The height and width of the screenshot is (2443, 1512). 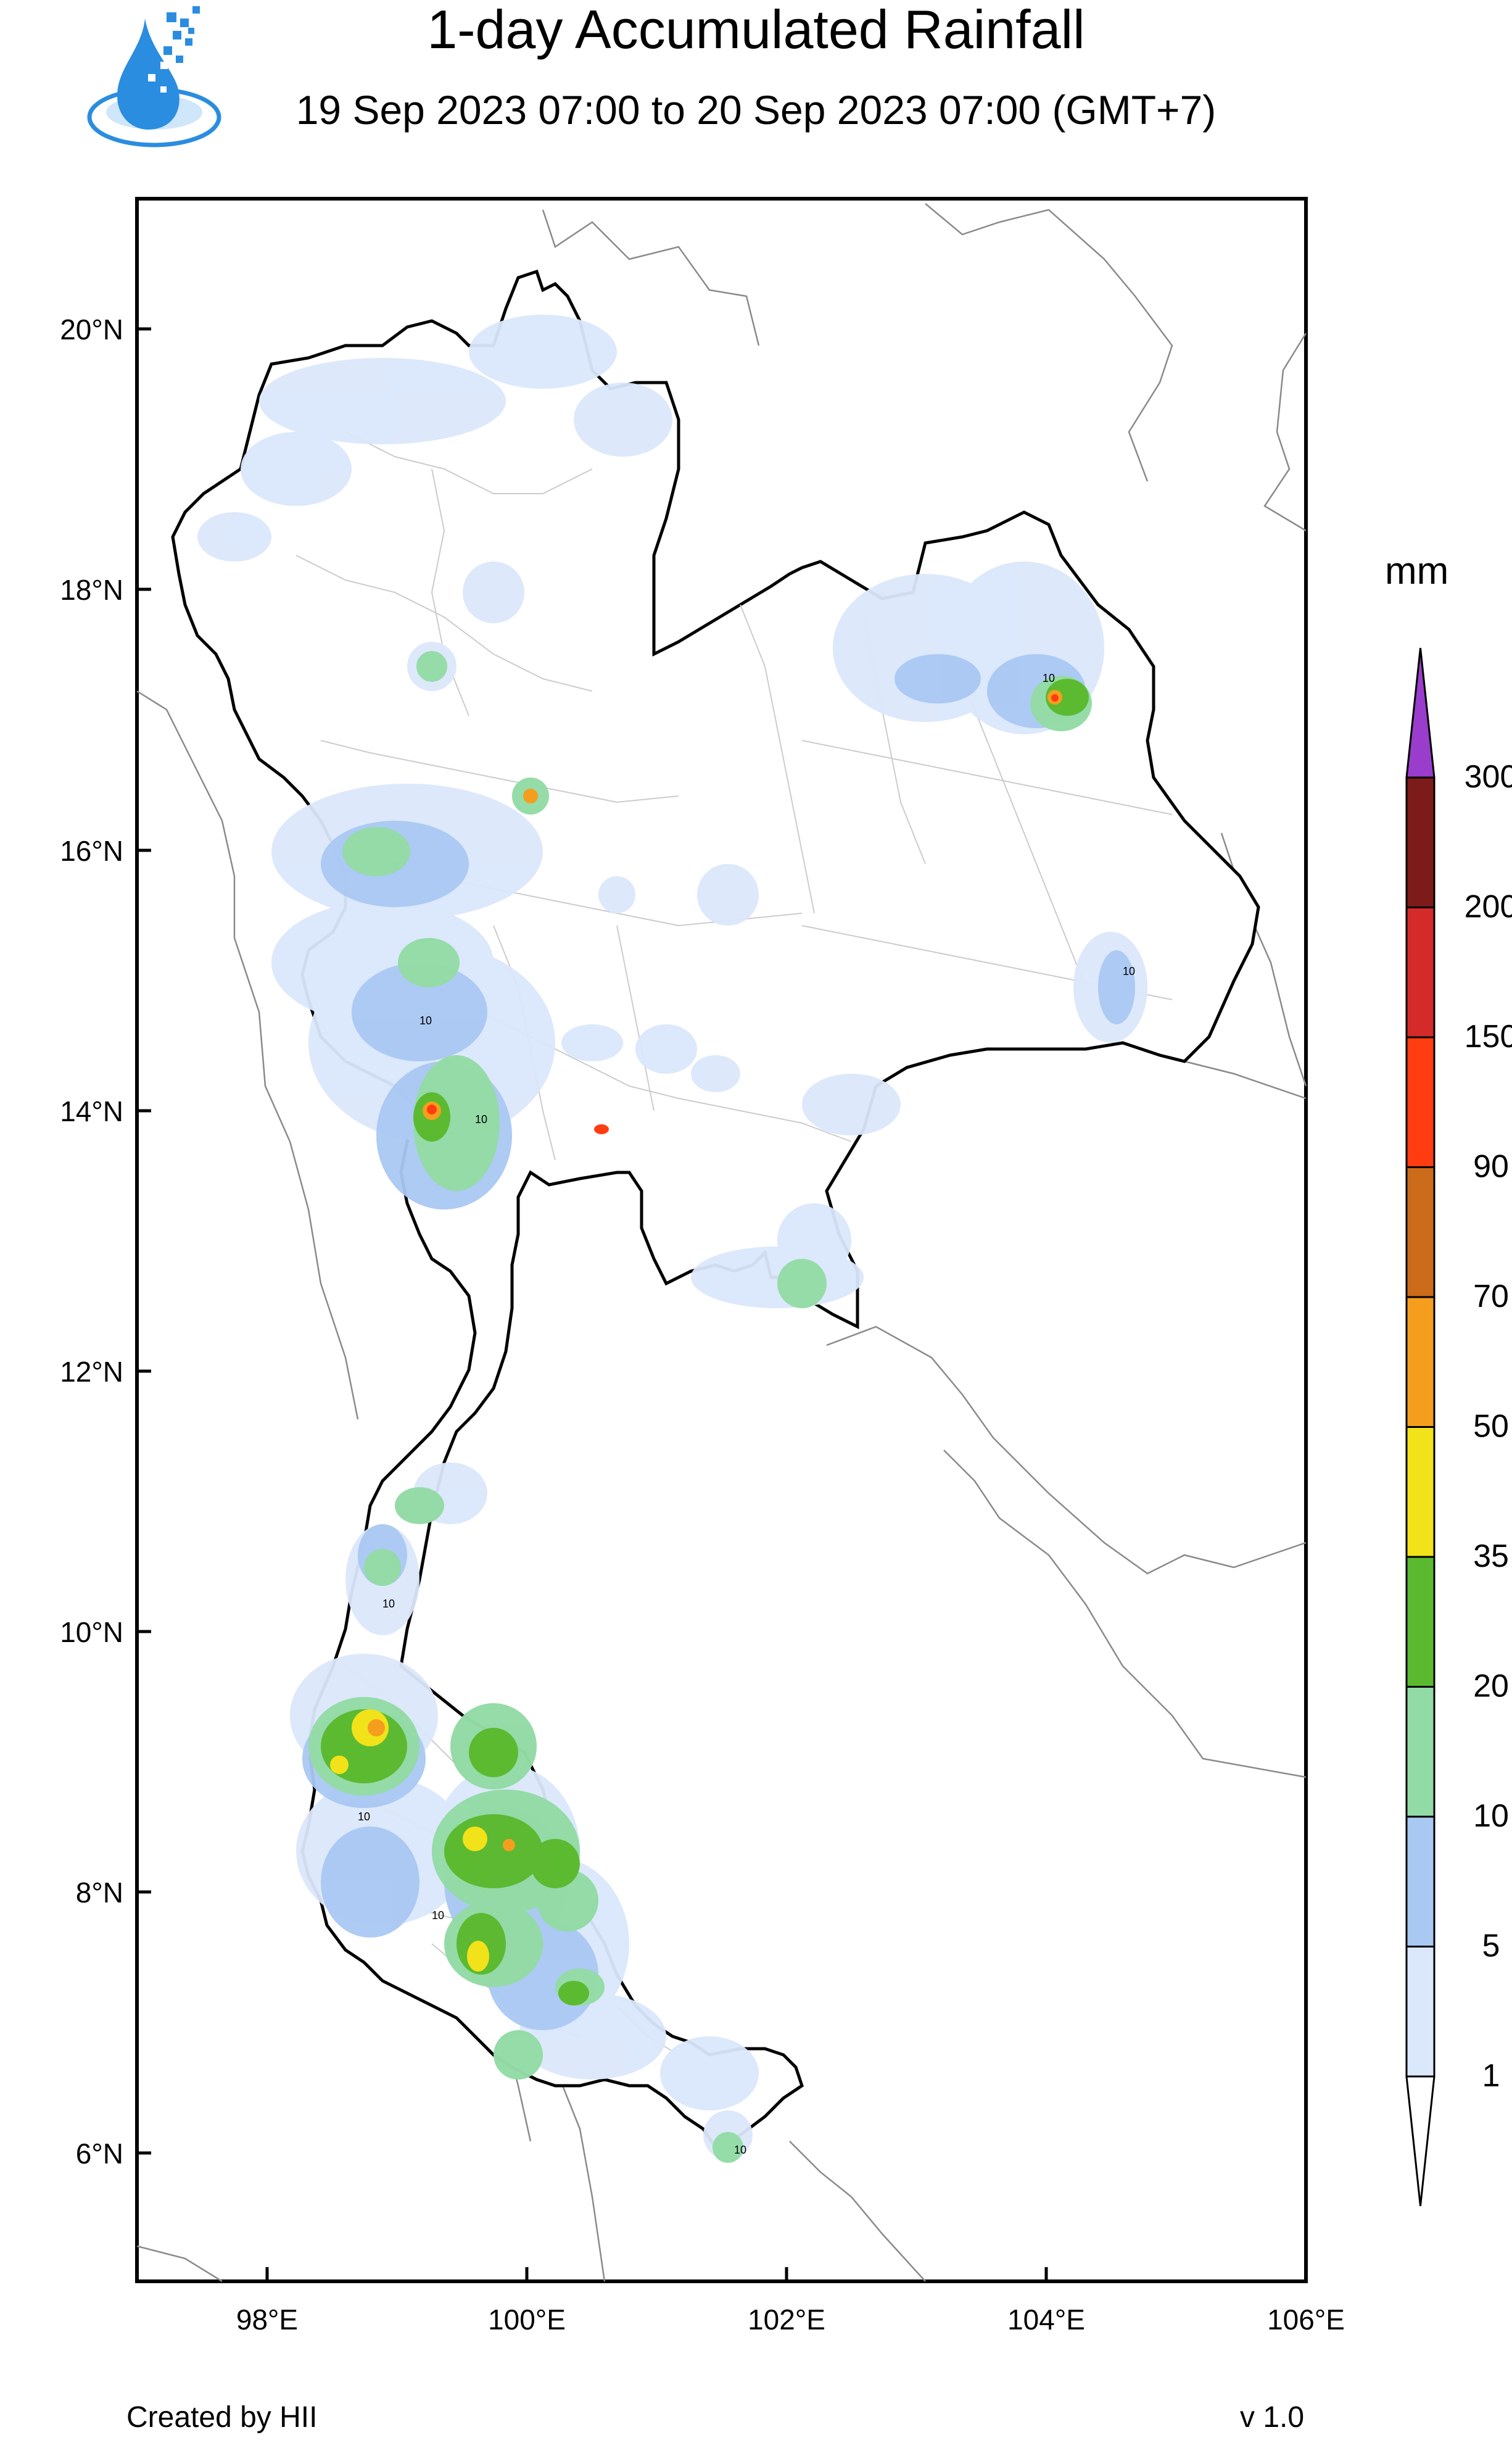 I want to click on lon-ticks, so click(x=786, y=2274).